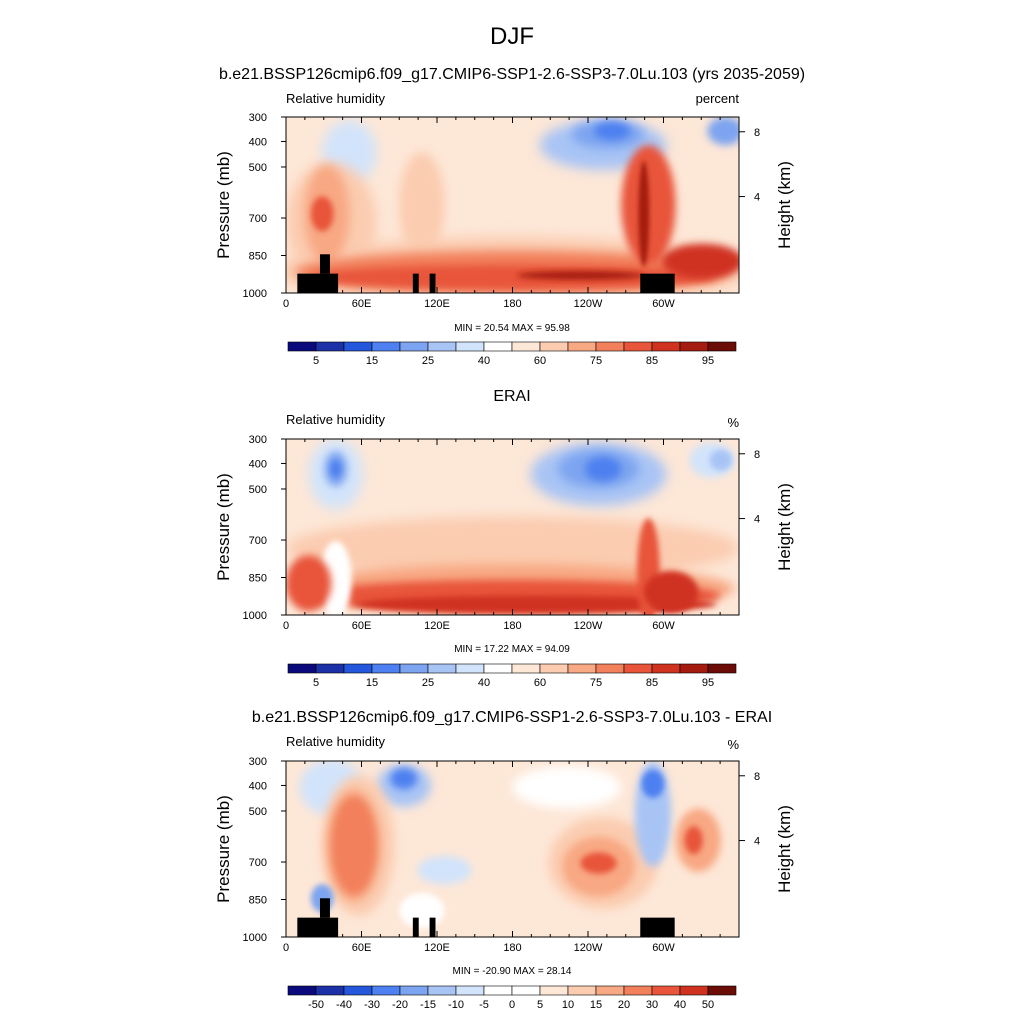  I want to click on colorbar-label: -10, so click(456, 1005).